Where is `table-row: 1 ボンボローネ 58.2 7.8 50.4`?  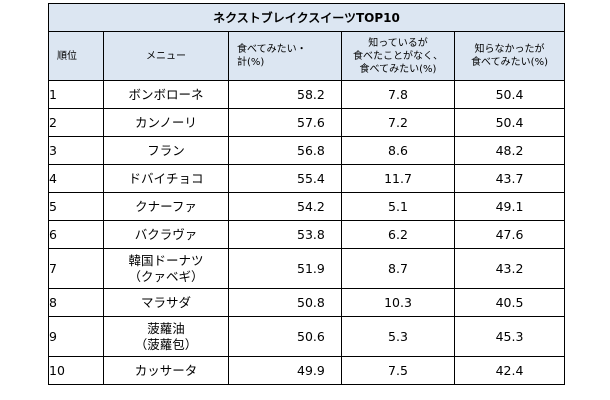
table-row: 1 ボンボローネ 58.2 7.8 50.4 is located at coordinates (307, 94).